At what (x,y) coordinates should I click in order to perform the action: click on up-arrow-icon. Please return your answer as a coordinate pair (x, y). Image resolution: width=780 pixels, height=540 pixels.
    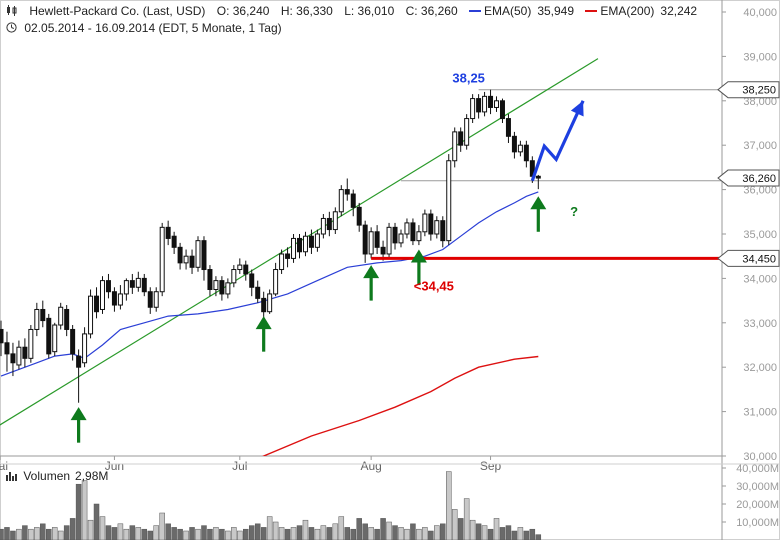
    Looking at the image, I should click on (371, 283).